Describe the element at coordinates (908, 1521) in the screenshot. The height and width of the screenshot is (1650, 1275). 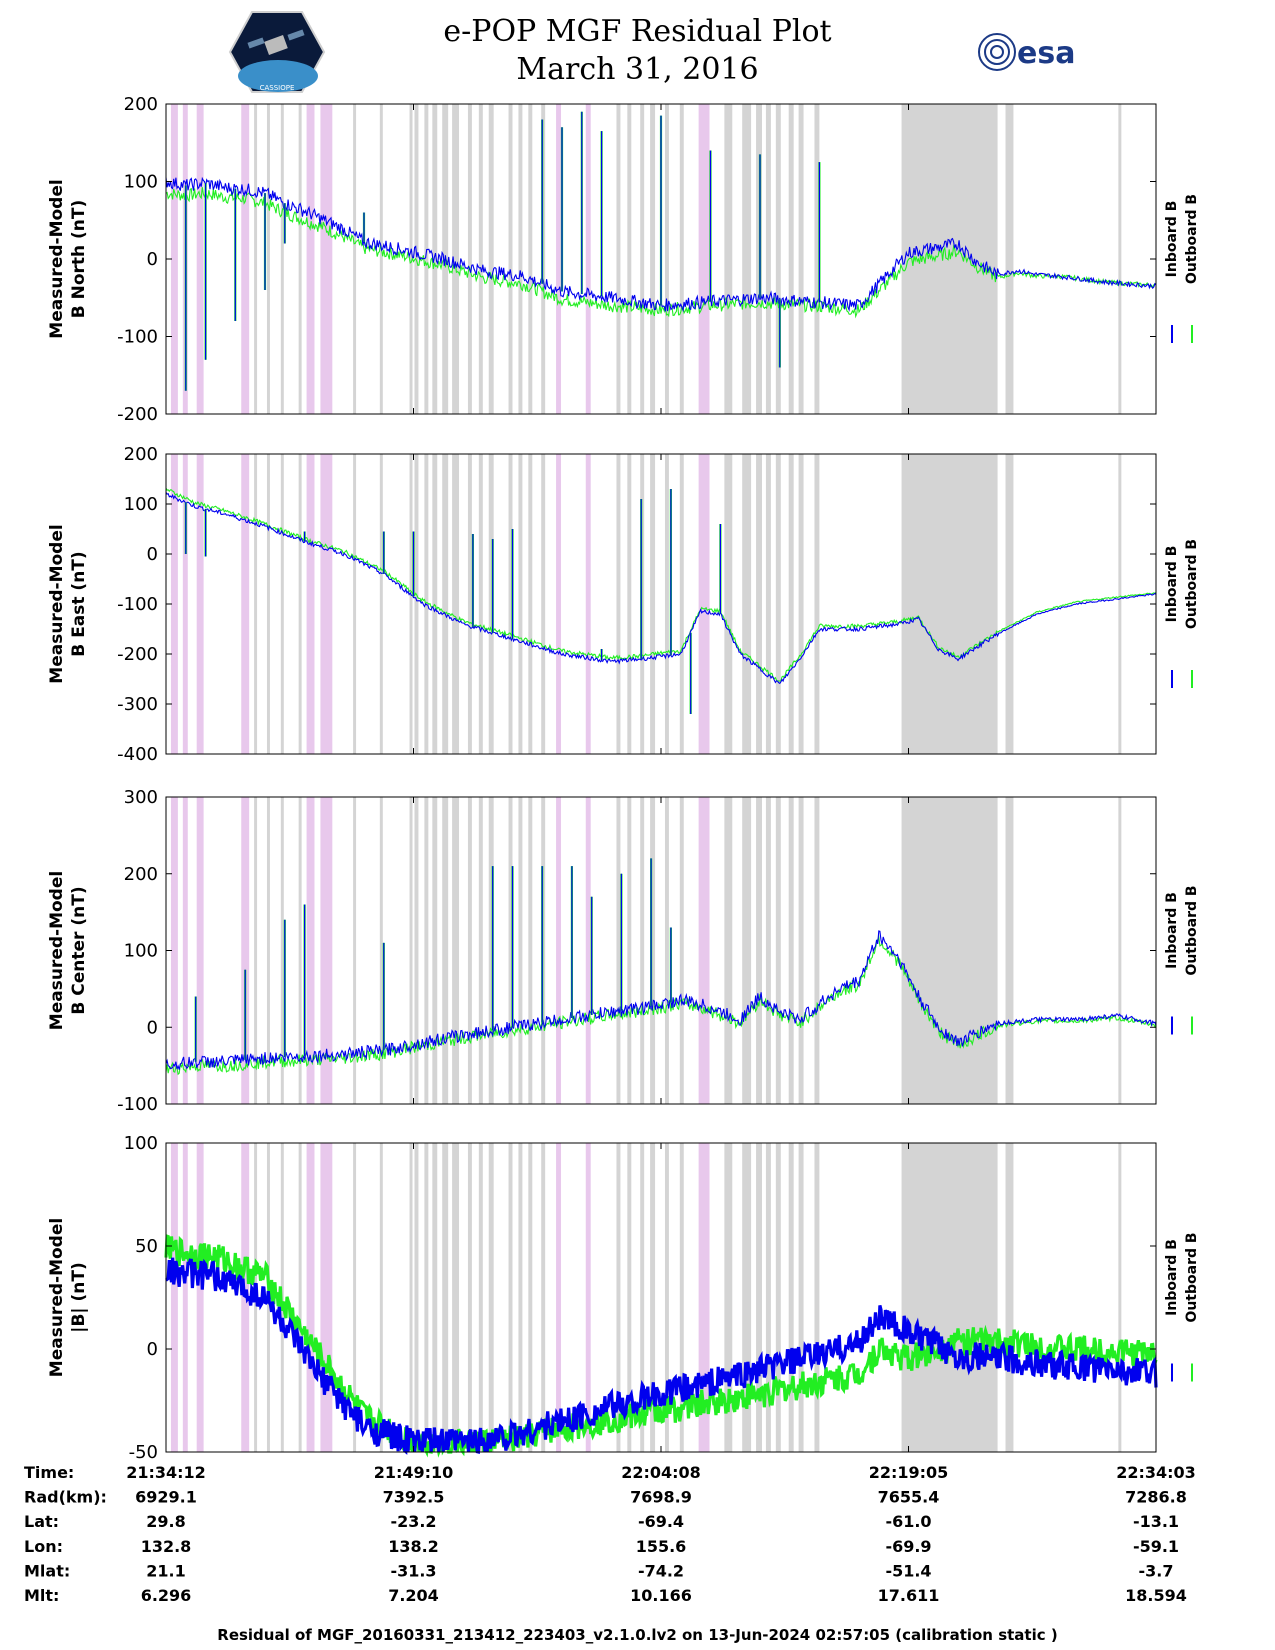
I see `info-row-value: -61.0` at that location.